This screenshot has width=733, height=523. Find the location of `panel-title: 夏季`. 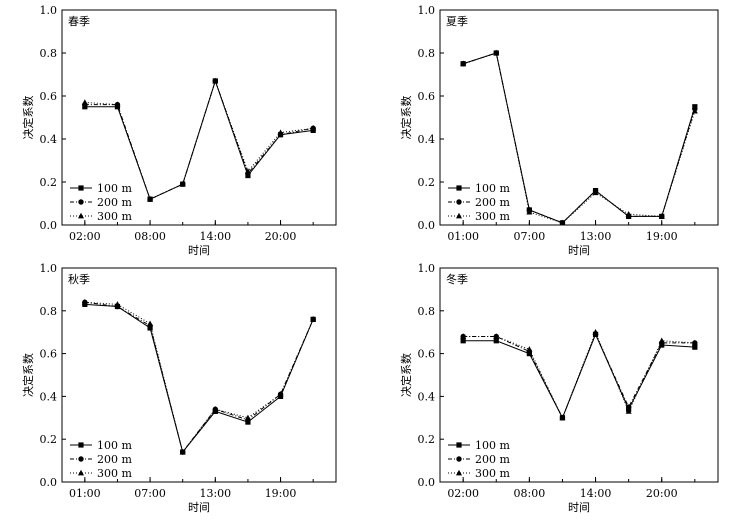

panel-title: 夏季 is located at coordinates (457, 21).